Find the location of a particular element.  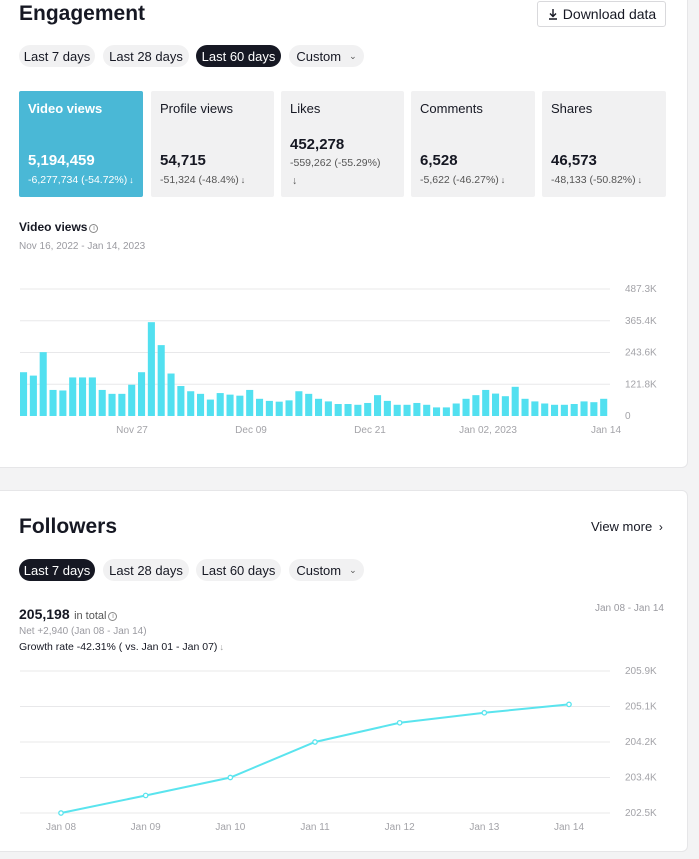

followers-range-last-60-days: Last 60 days is located at coordinates (238, 570).